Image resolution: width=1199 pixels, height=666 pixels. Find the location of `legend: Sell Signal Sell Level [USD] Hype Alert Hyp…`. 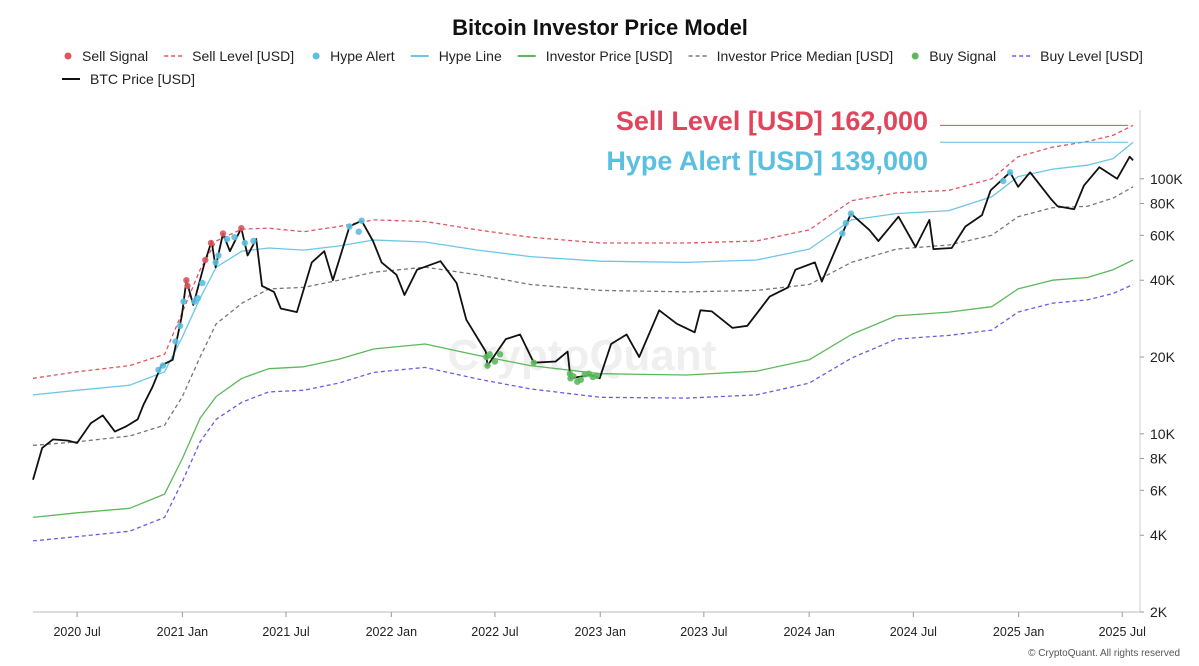

legend: Sell Signal Sell Level [USD] Hype Alert Hyp… is located at coordinates (602, 67).